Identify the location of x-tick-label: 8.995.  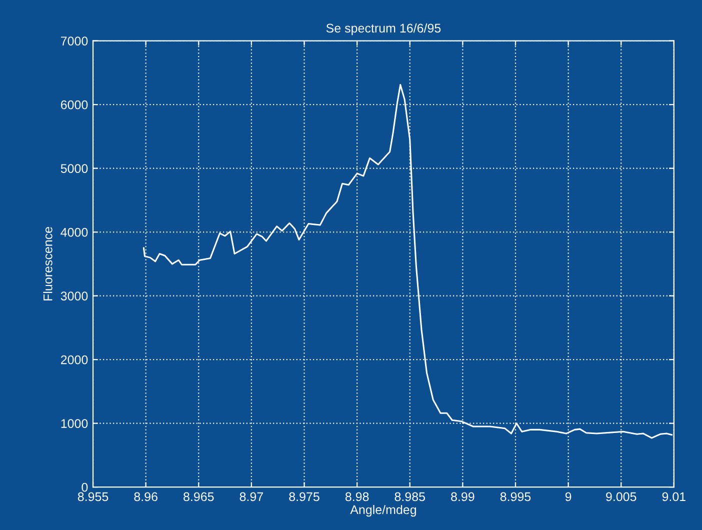
(515, 497).